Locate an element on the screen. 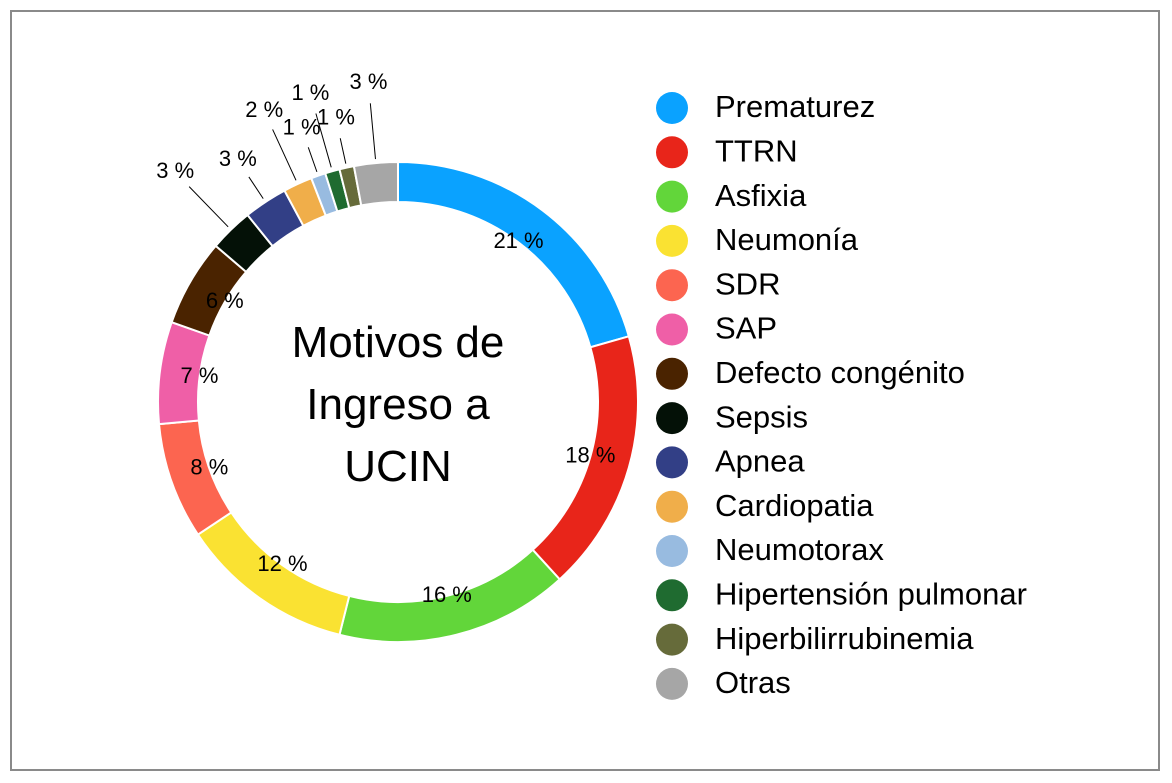 This screenshot has width=1172, height=783. legend-label: Sepsis is located at coordinates (761, 416).